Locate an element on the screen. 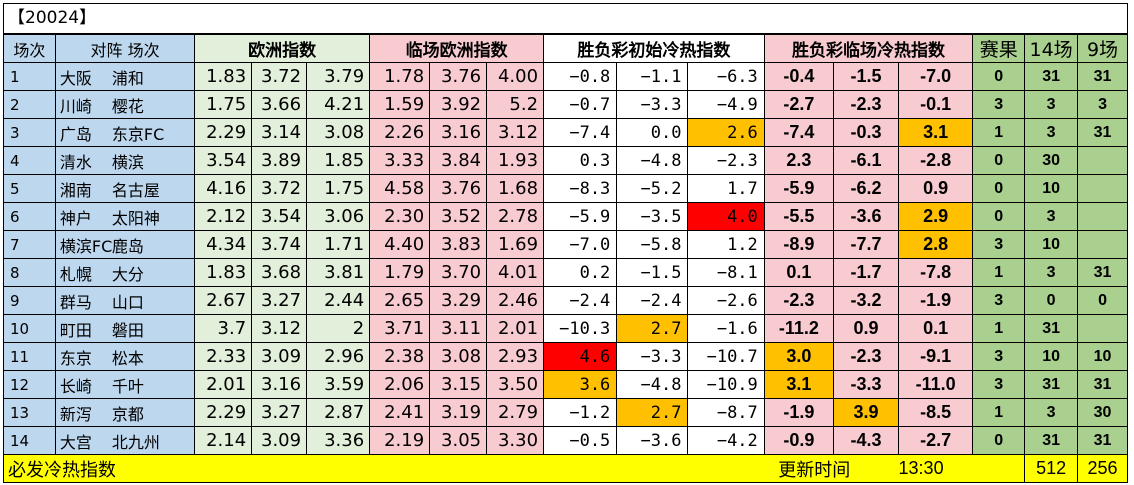 Image resolution: width=1134 pixels, height=485 pixels. live-euro-odds-cell: 2.06 is located at coordinates (400, 384).